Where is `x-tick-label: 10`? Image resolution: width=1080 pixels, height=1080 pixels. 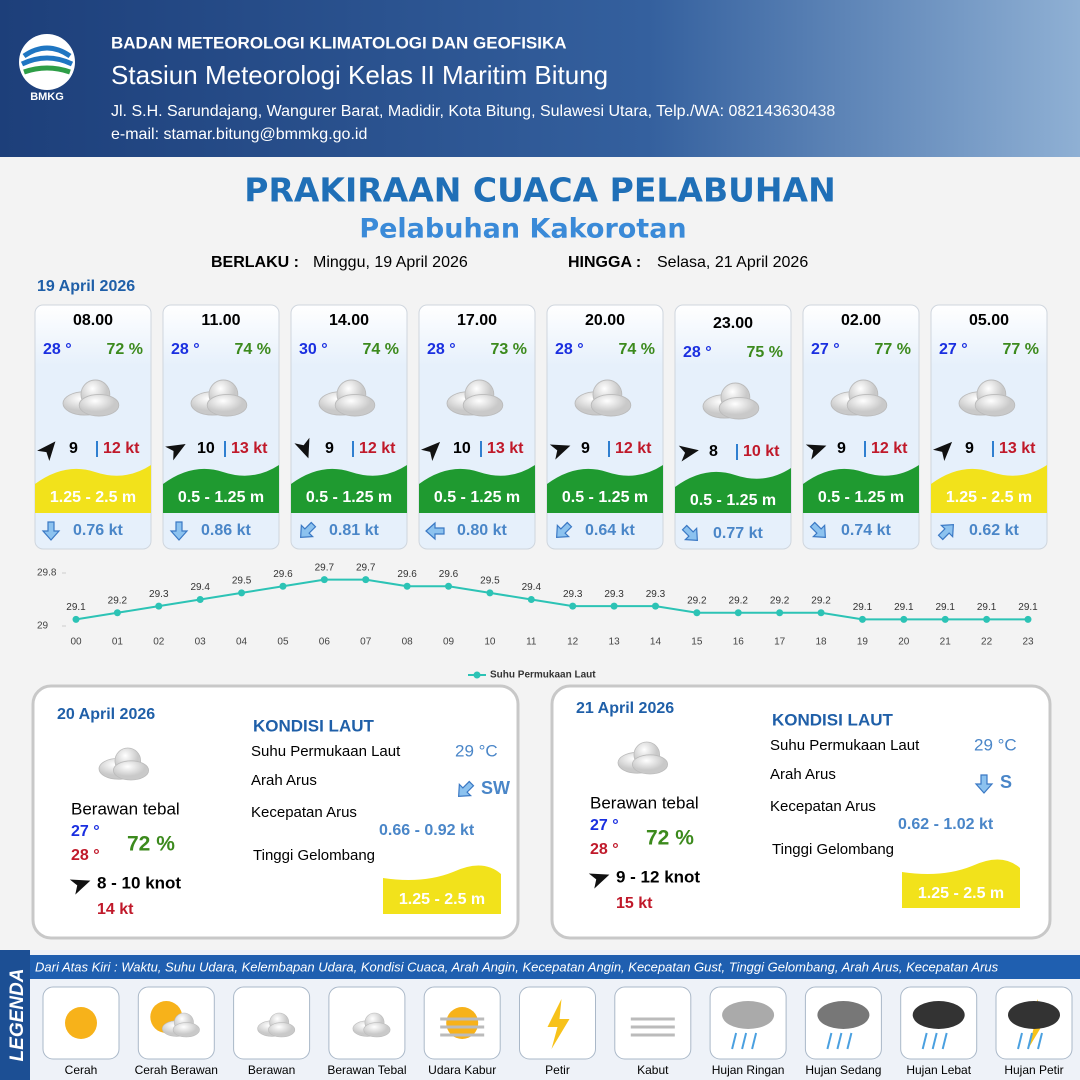
x-tick-label: 10 is located at coordinates (490, 642).